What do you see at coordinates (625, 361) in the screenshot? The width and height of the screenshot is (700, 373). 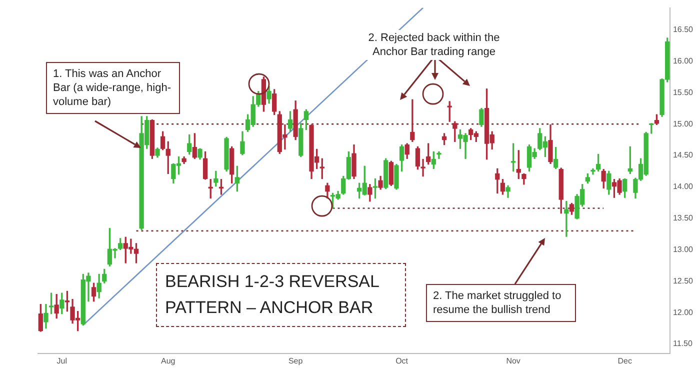 I see `x-tick-label: Dec` at bounding box center [625, 361].